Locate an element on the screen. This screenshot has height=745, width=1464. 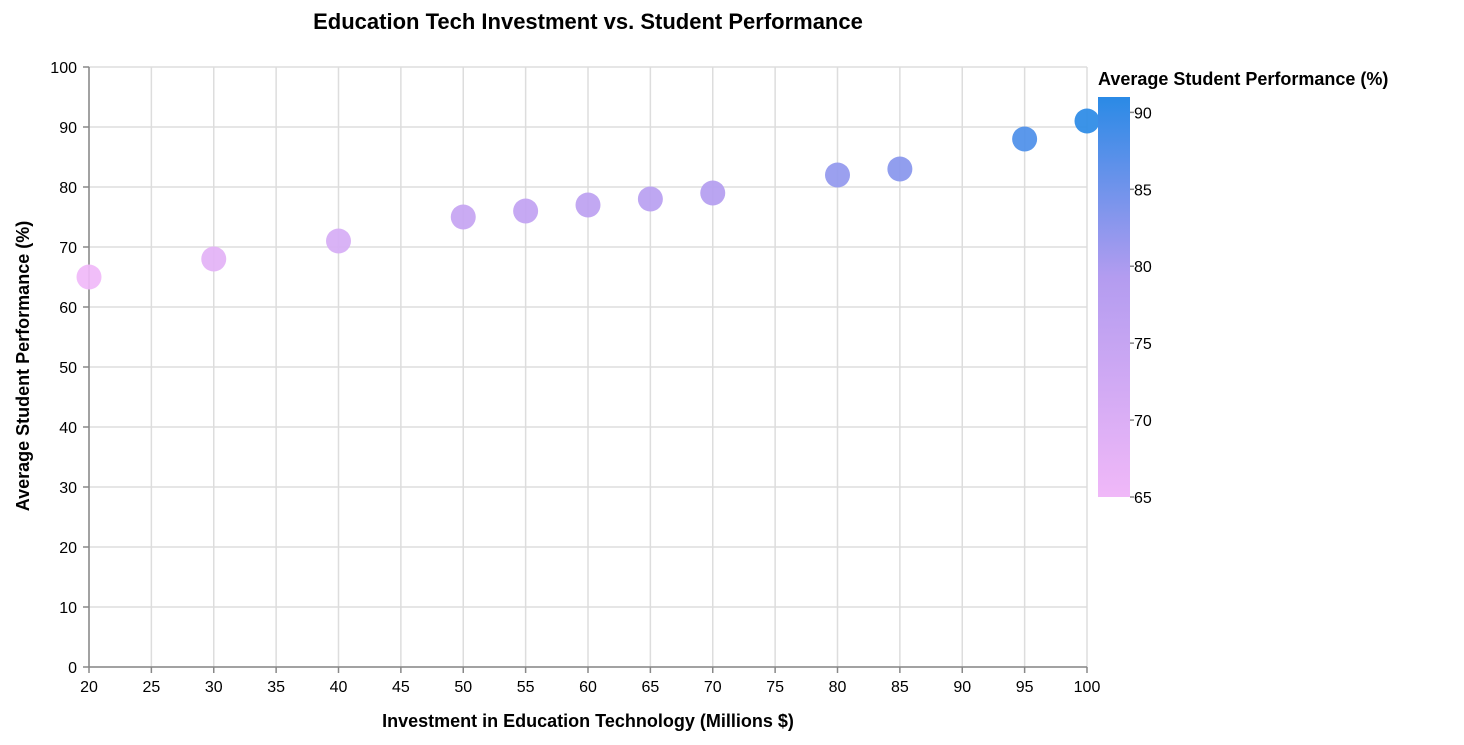
x-tick-label: 45 is located at coordinates (401, 687).